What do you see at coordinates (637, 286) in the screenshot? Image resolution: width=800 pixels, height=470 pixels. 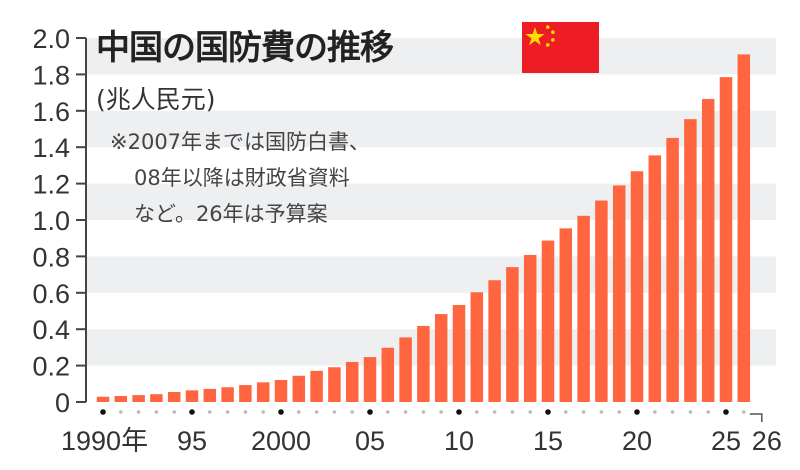 I see `bar-2020` at bounding box center [637, 286].